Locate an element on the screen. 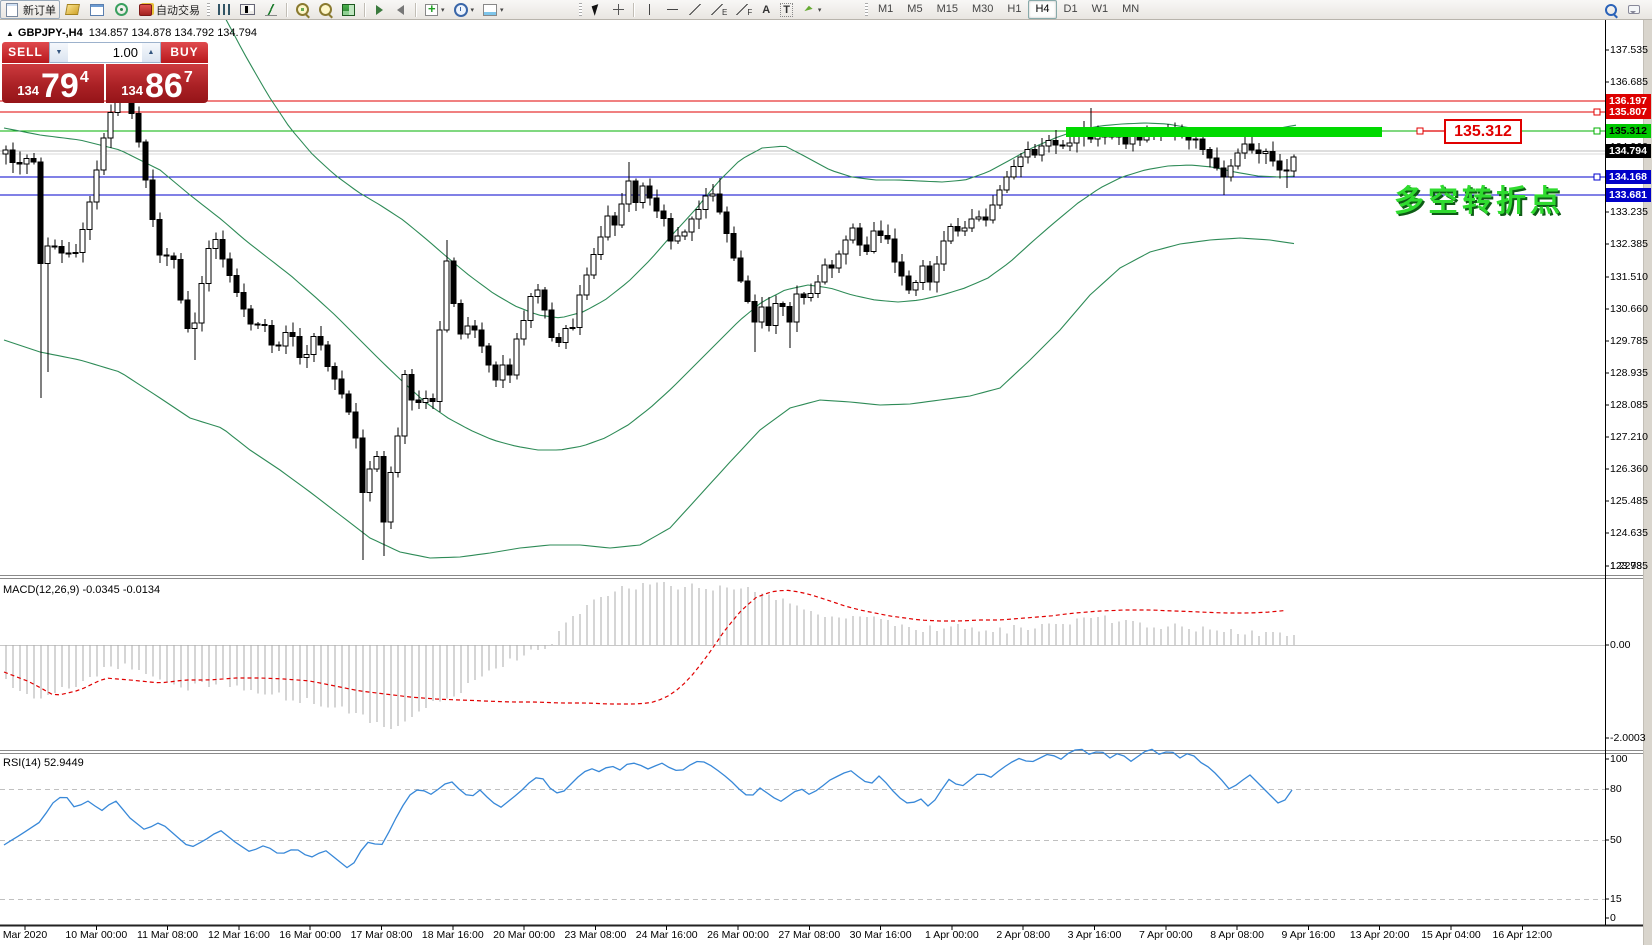 The height and width of the screenshot is (945, 1652). rsi-axis-tick: 15 is located at coordinates (1616, 899).